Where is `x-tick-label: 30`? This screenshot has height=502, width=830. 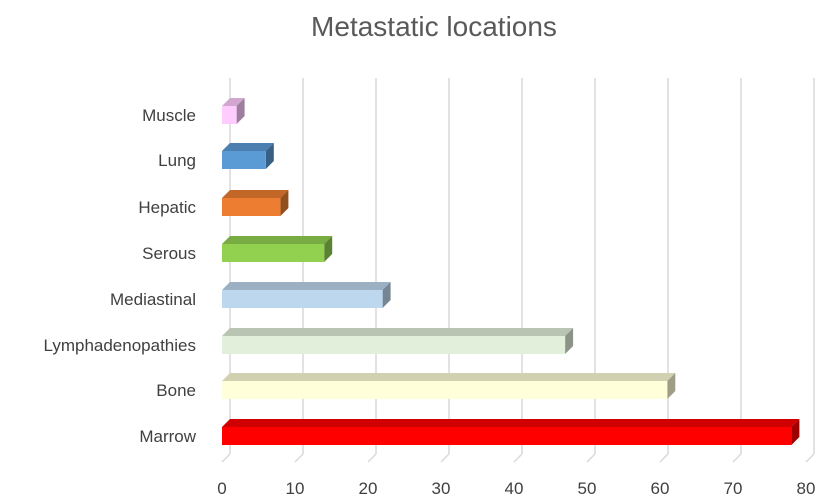
x-tick-label: 30 is located at coordinates (441, 488).